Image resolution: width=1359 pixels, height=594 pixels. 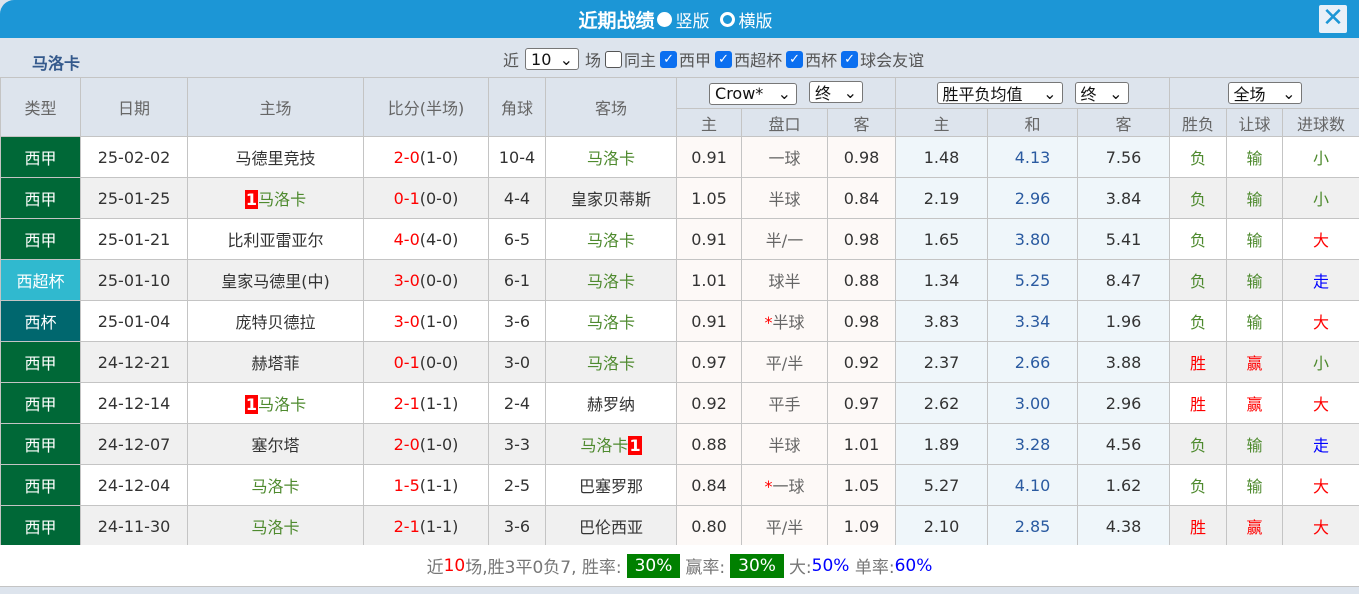 What do you see at coordinates (755, 21) in the screenshot?
I see `view-horizontal-label: 横版` at bounding box center [755, 21].